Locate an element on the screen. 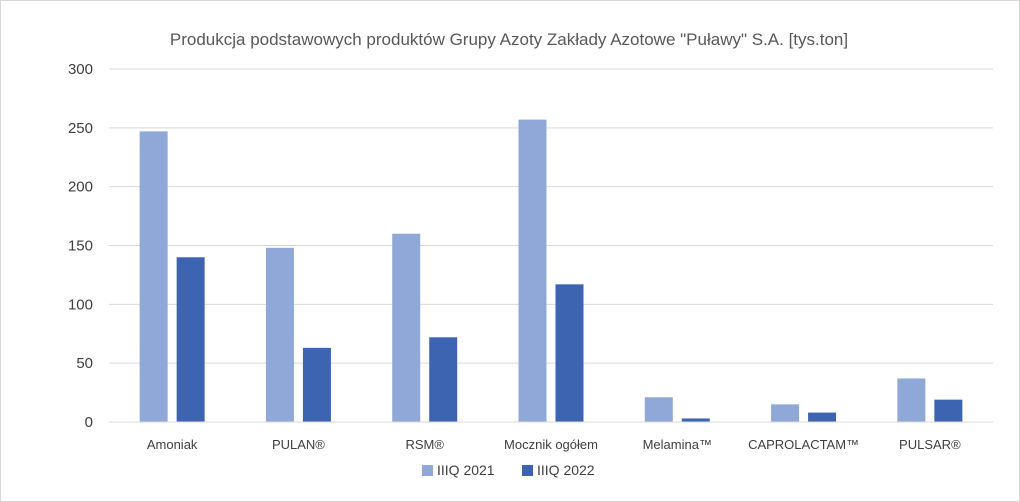  y-tick-label: 300 is located at coordinates (80, 69).